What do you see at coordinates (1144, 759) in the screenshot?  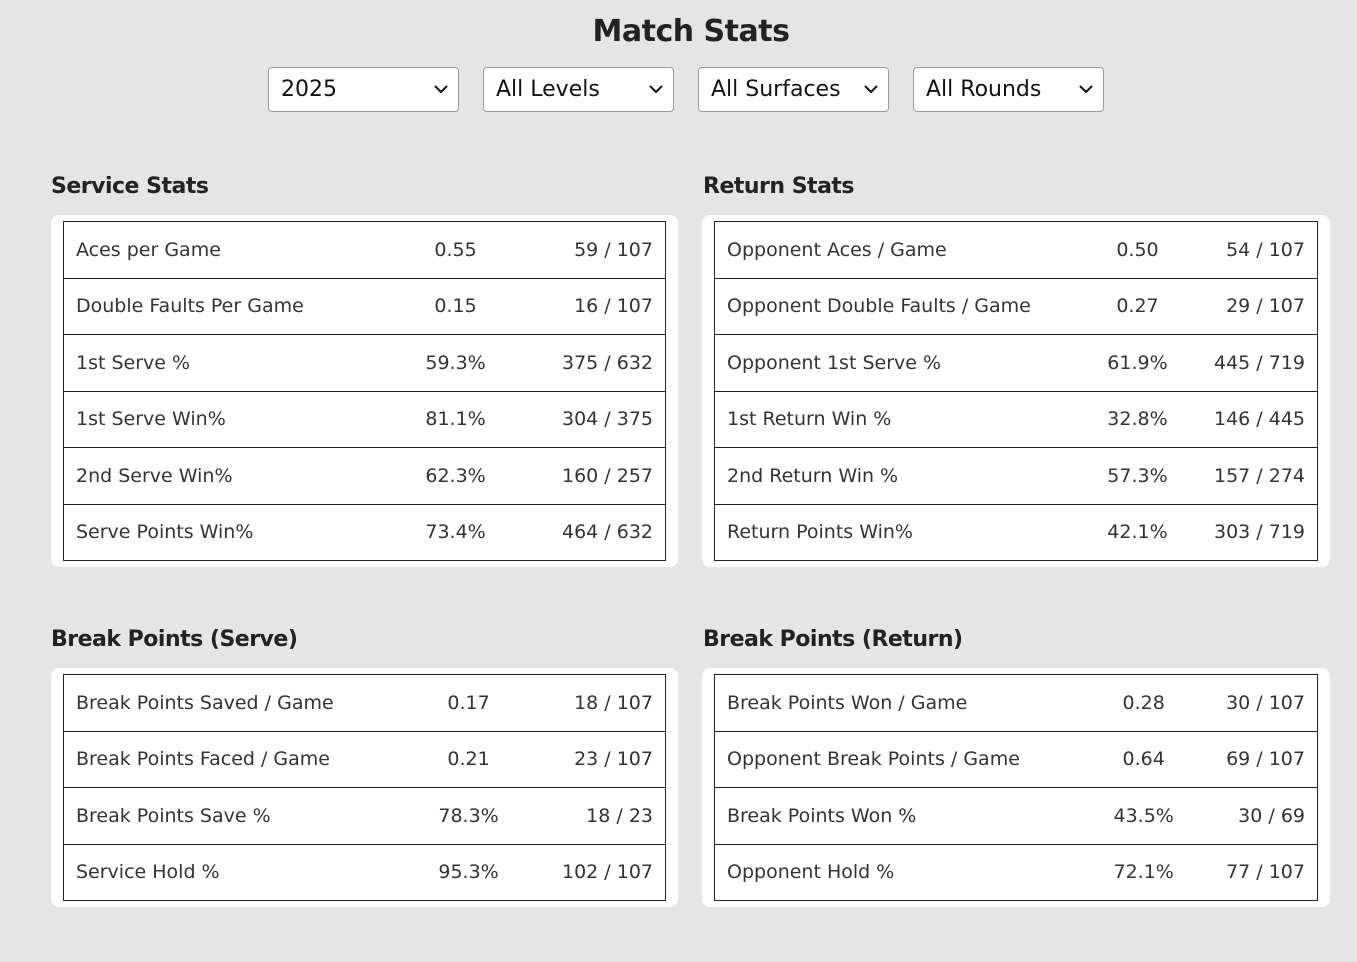 I see `stat-value: 0.64` at bounding box center [1144, 759].